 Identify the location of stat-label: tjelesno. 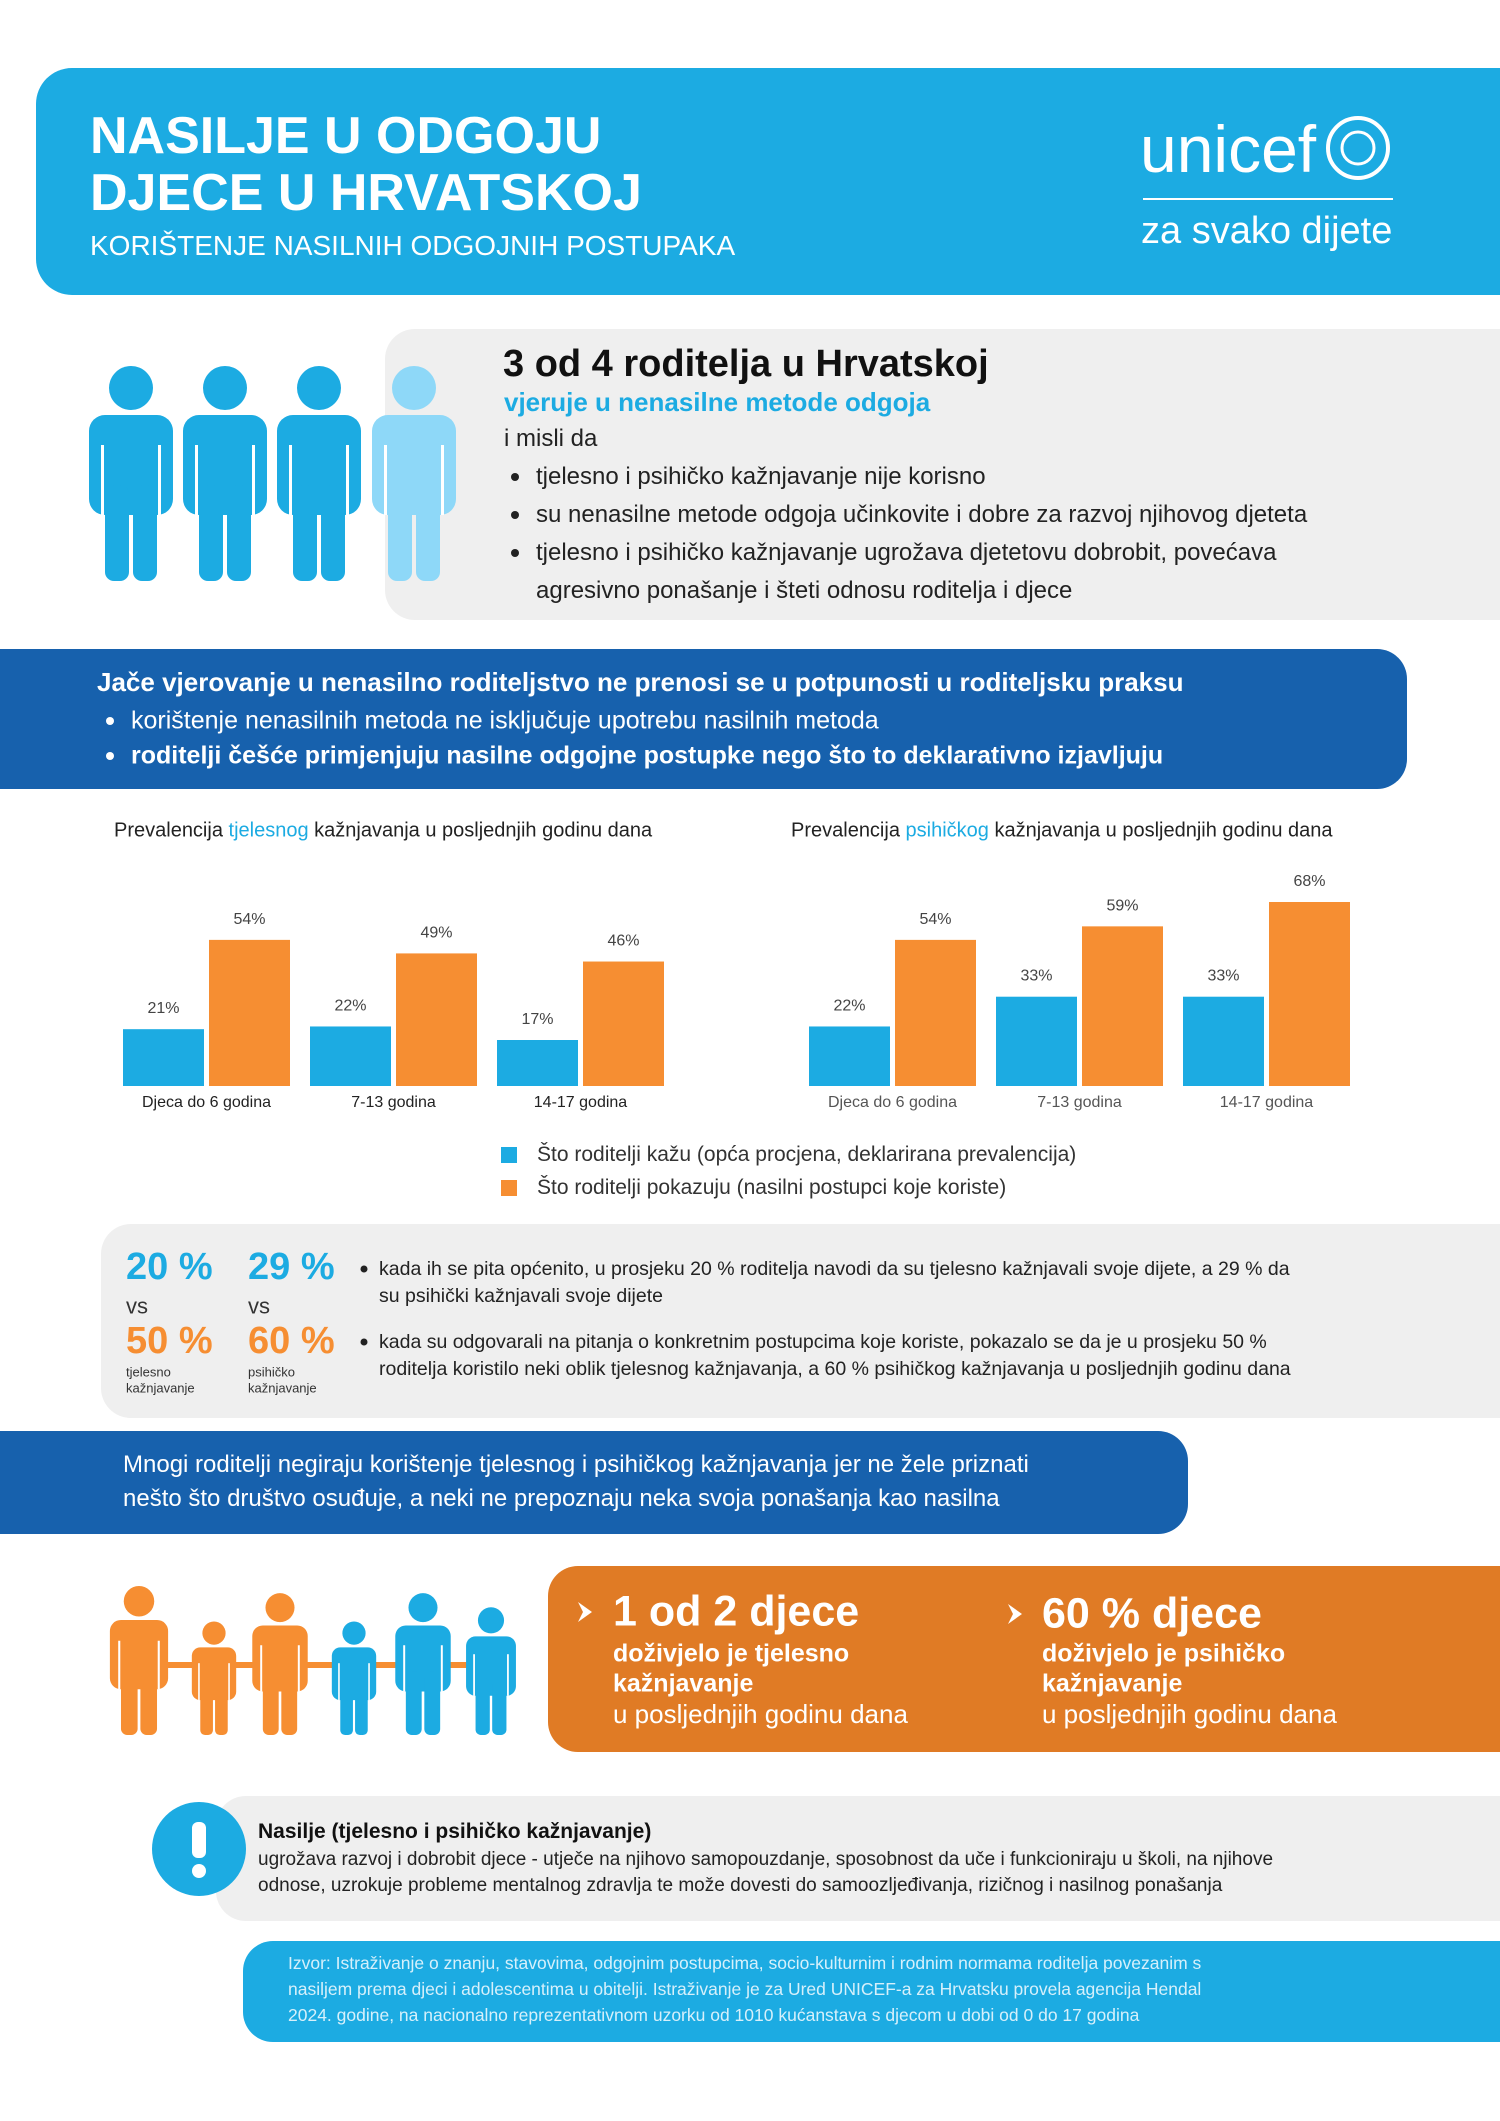
(148, 1372).